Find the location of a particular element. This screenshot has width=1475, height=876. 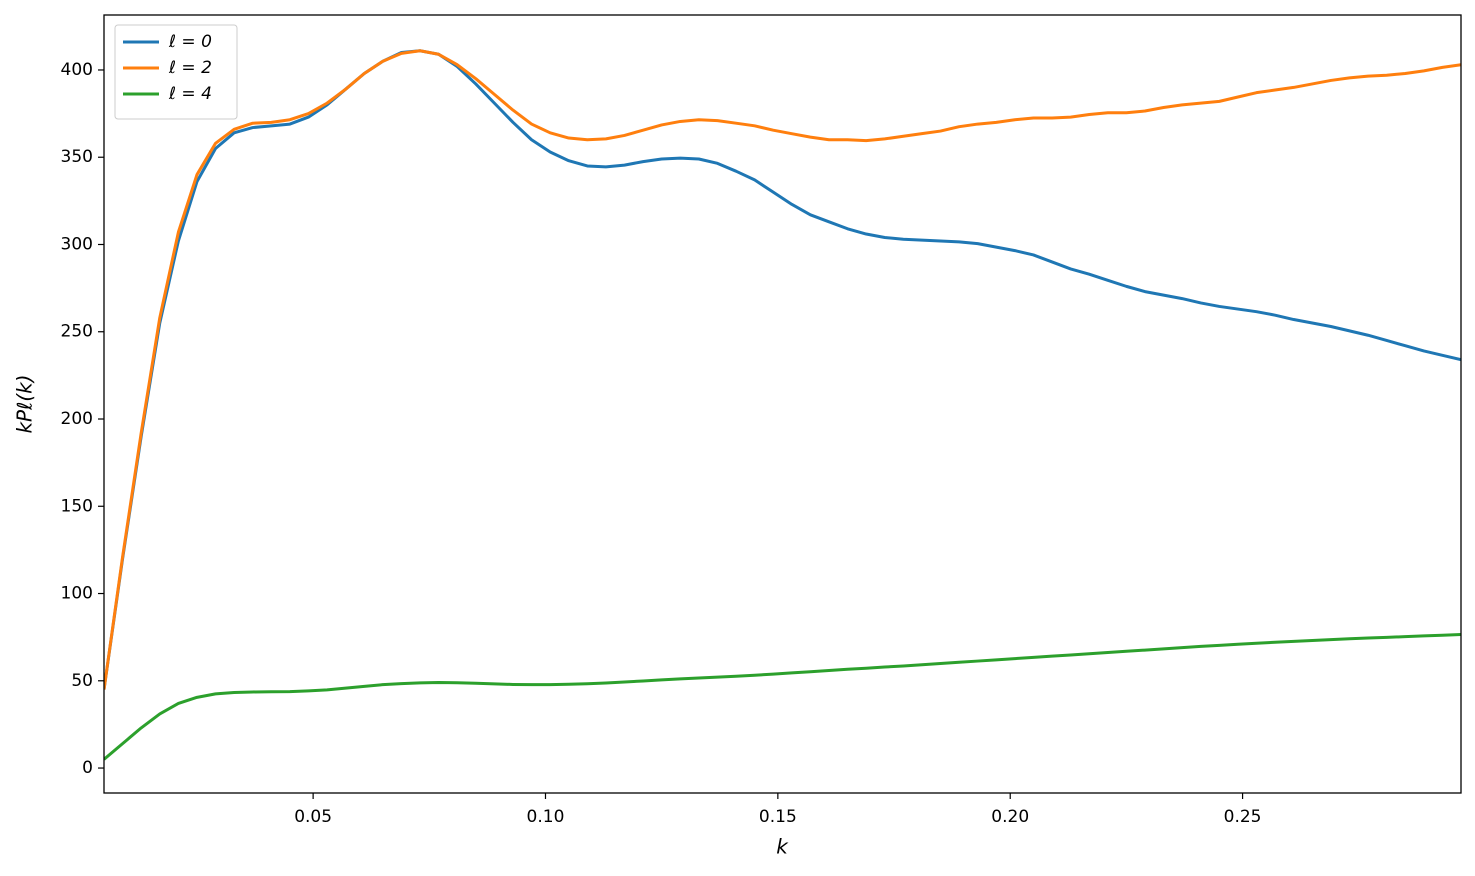

data-line is located at coordinates (782, 697).